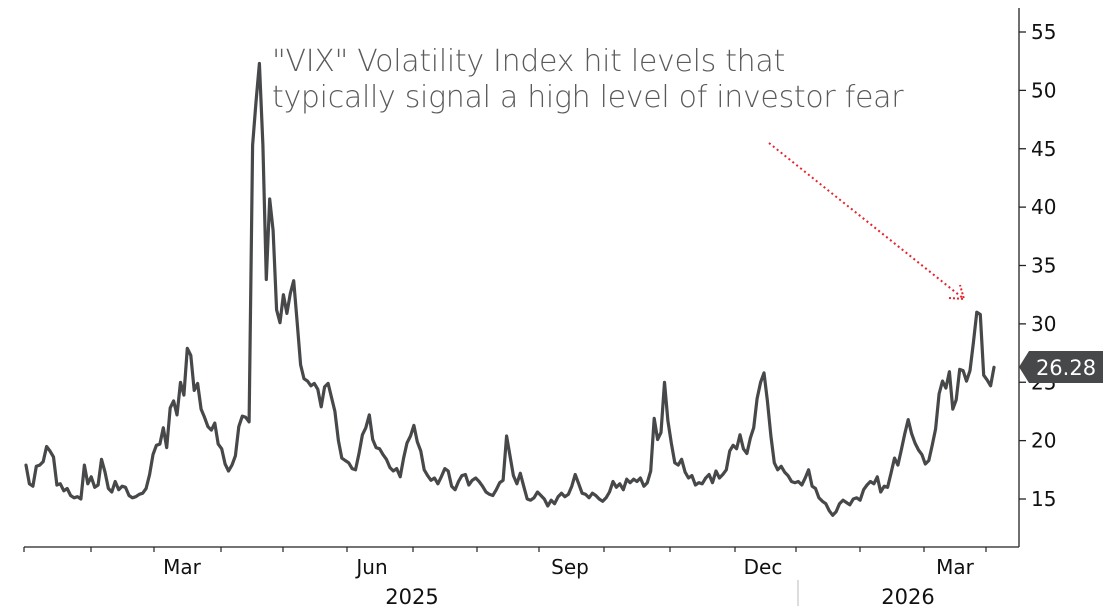 This screenshot has height=606, width=1119. Describe the element at coordinates (907, 595) in the screenshot. I see `x-year-label: 2026` at that location.